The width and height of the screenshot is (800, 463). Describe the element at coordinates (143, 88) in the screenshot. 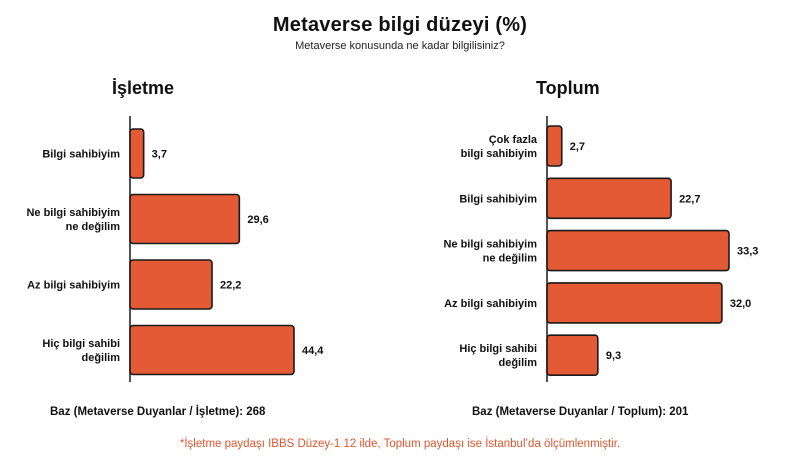

I see `panel-title-isletme: İşletme` at that location.